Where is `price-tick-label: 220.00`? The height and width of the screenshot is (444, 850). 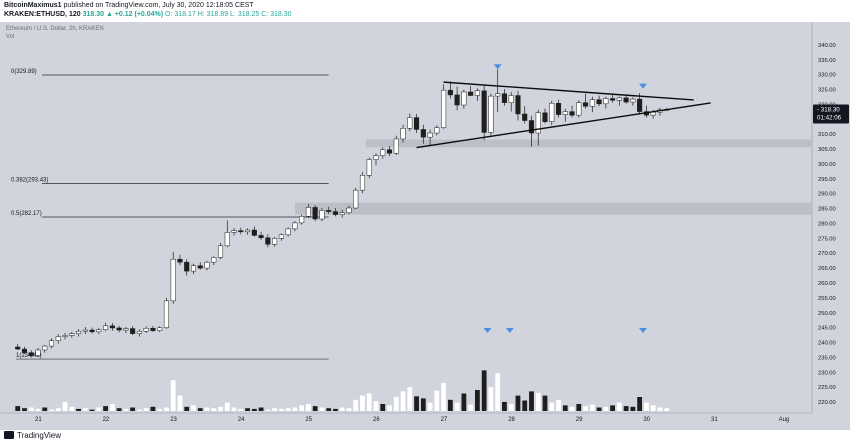 price-tick-label: 220.00 is located at coordinates (827, 403).